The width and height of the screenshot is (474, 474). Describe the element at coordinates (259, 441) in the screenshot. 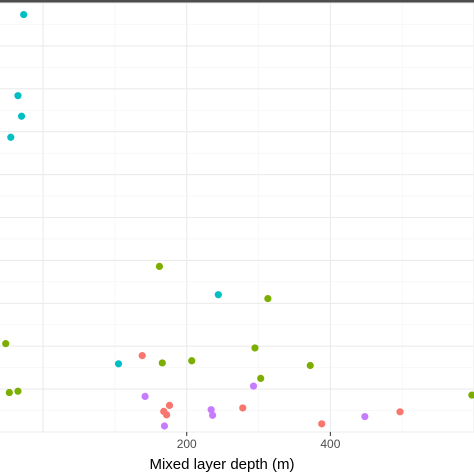

I see `x-axis: 200 400` at that location.